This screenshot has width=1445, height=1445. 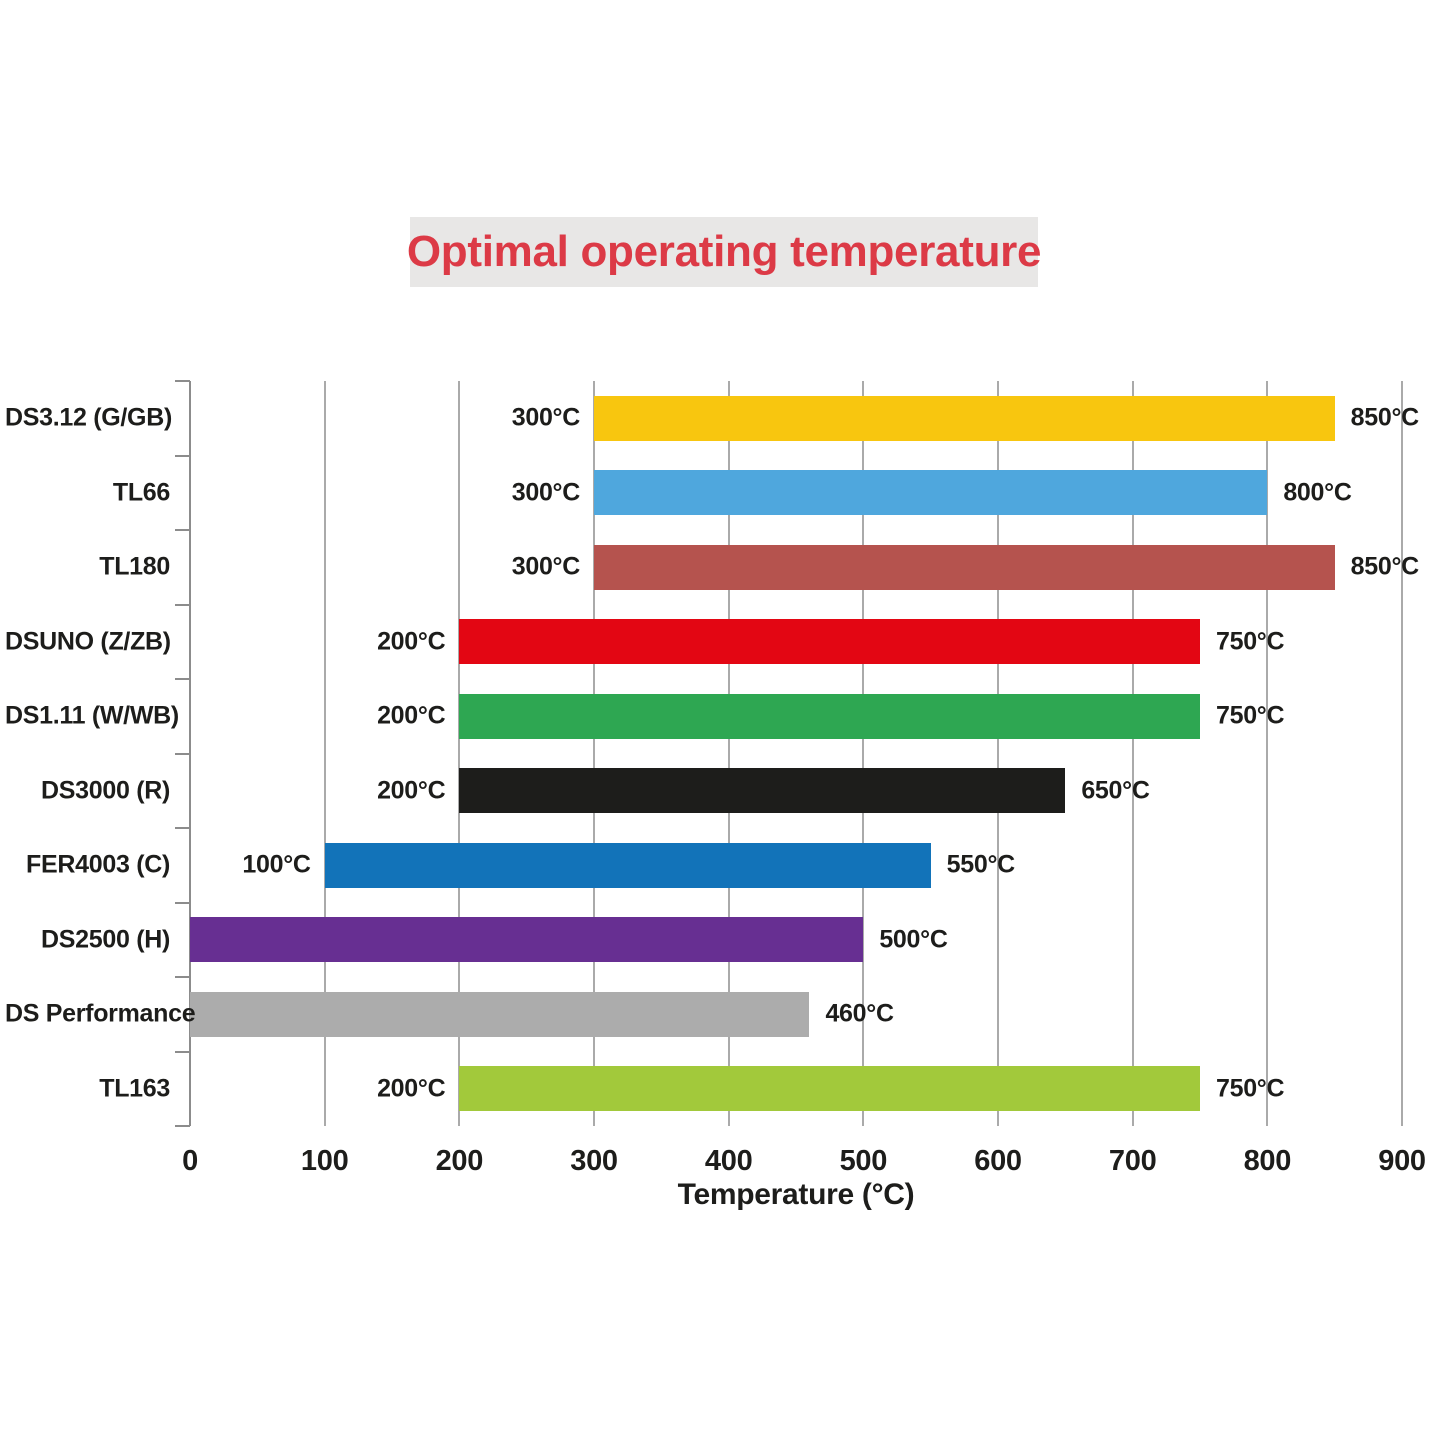 I want to click on category-label: DS Performance, so click(x=100, y=1013).